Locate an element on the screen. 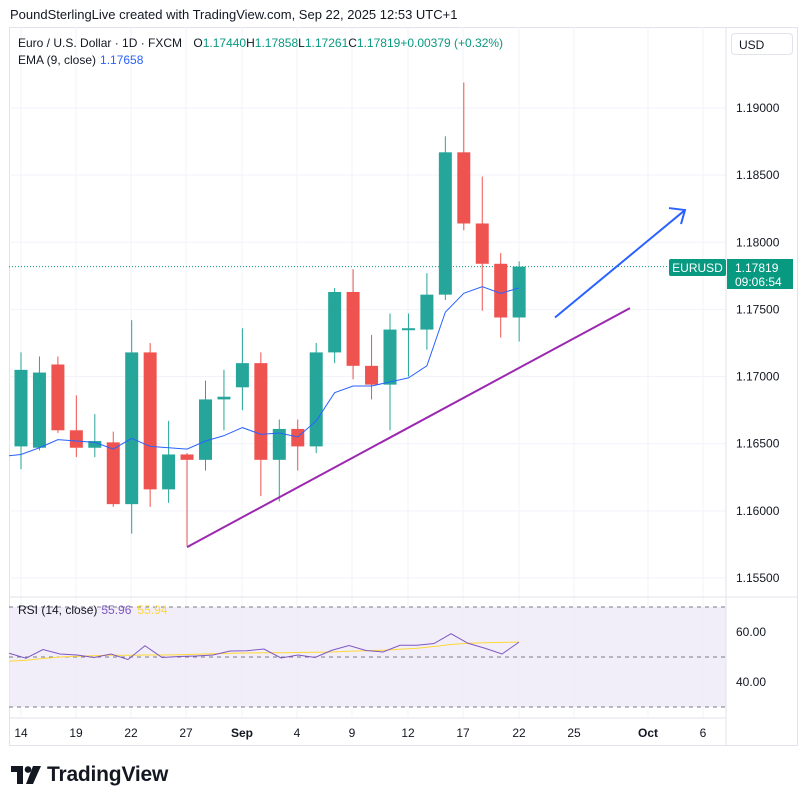 The image size is (808, 806). time-tick-label: 19 is located at coordinates (76, 733).